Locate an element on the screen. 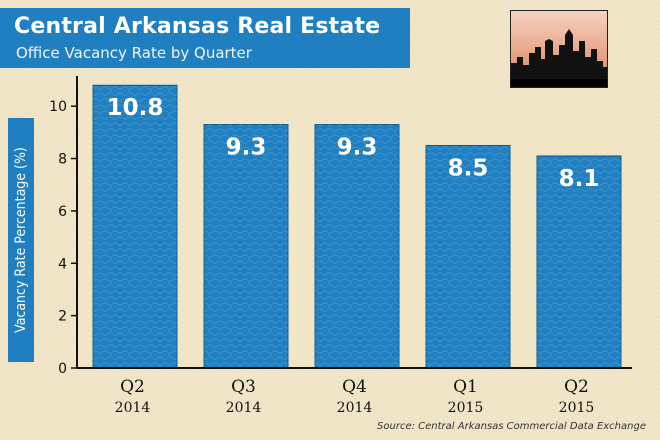  x-tick-label-quarter: Q1 is located at coordinates (465, 387).